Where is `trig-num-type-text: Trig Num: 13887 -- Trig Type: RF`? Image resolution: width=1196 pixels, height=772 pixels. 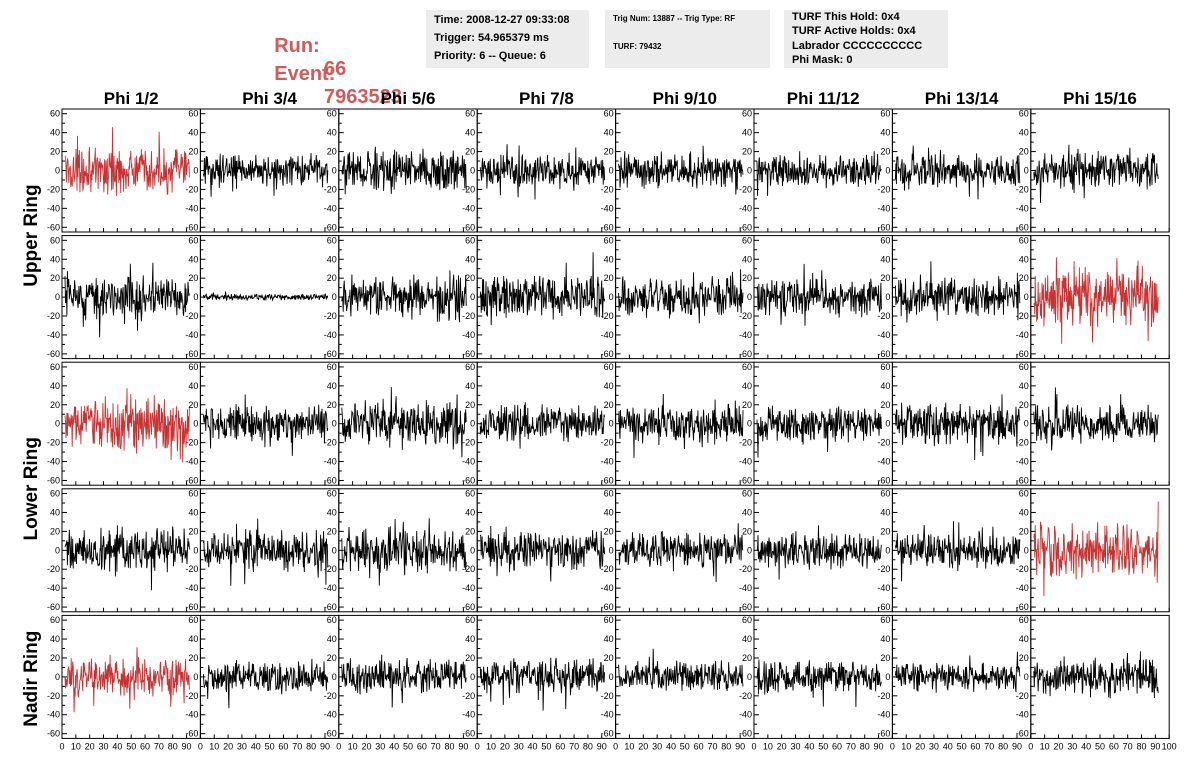
trig-num-type-text: Trig Num: 13887 -- Trig Type: RF is located at coordinates (674, 18).